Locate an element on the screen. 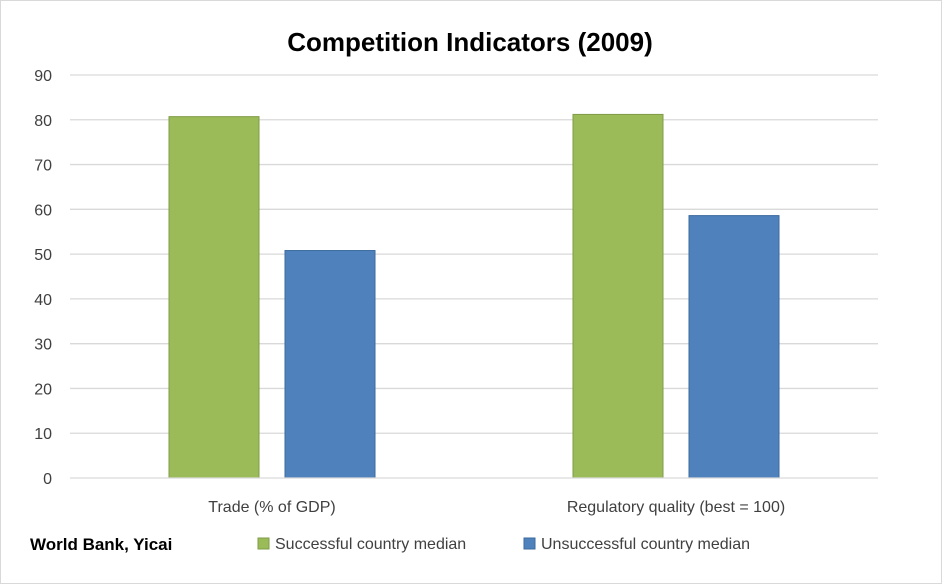  legend-label: Unsuccessful country median is located at coordinates (645, 544).